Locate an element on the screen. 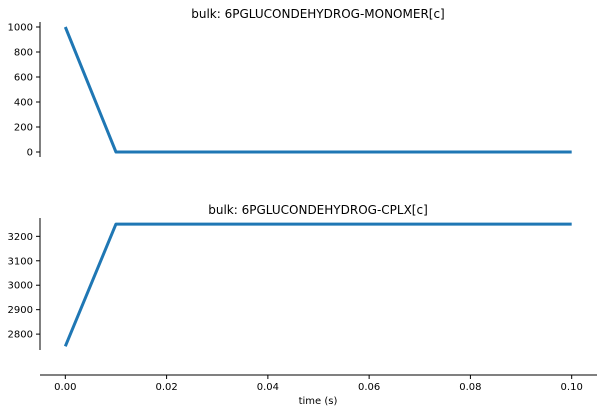  y-tick-label: 3100 is located at coordinates (20, 261).